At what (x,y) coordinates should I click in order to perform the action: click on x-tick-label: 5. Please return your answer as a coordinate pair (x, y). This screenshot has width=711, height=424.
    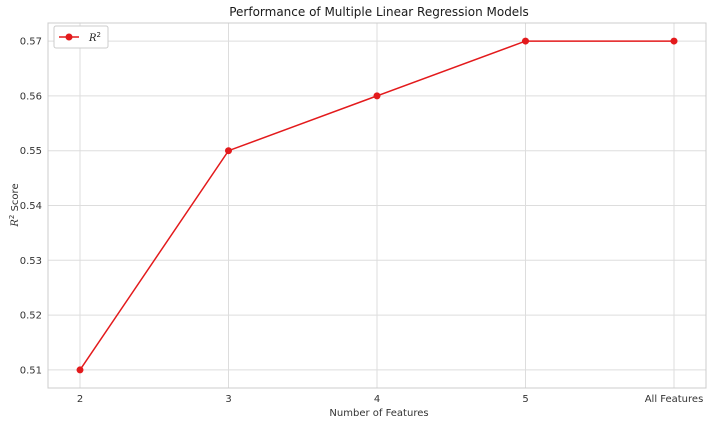
    Looking at the image, I should click on (525, 399).